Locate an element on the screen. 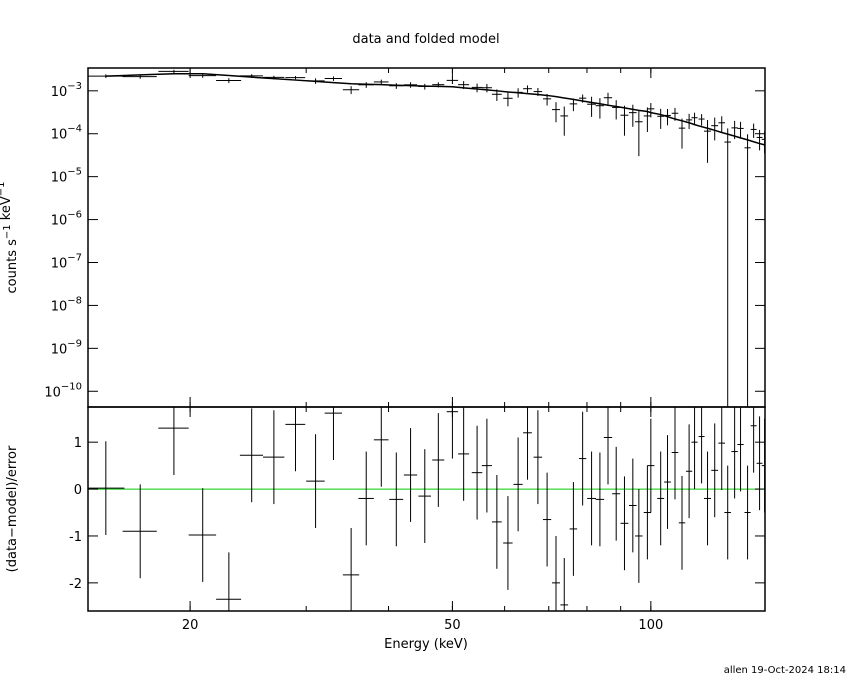 This screenshot has height=680, width=850. y-tick-exponent: −4 is located at coordinates (74, 129).